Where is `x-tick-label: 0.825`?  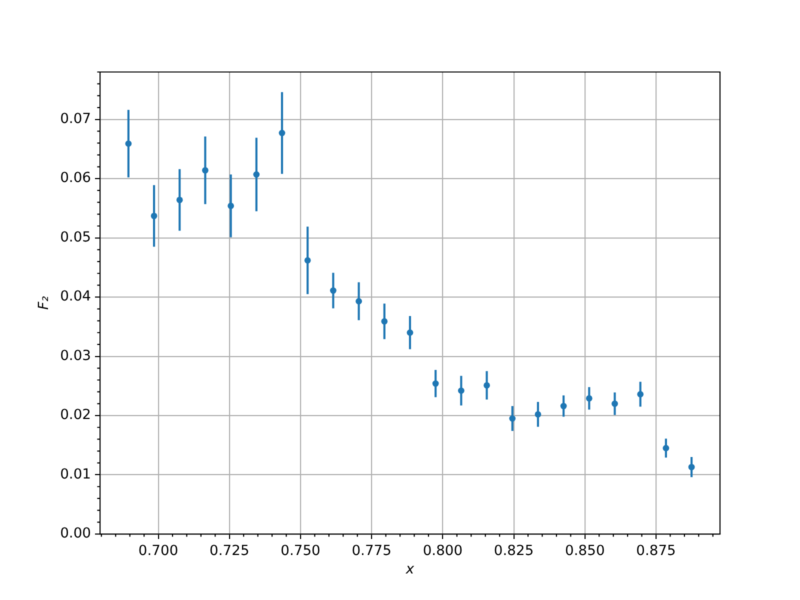 x-tick-label: 0.825 is located at coordinates (514, 550).